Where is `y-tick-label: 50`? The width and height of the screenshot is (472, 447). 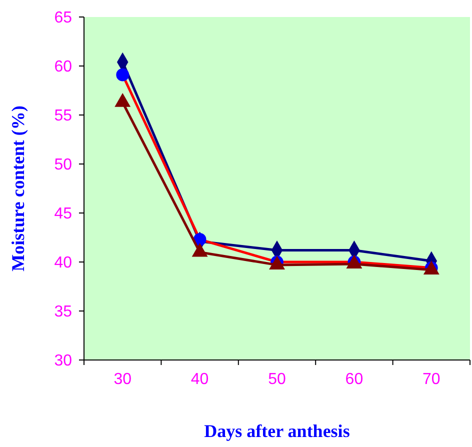
y-tick-label: 50 is located at coordinates (63, 165).